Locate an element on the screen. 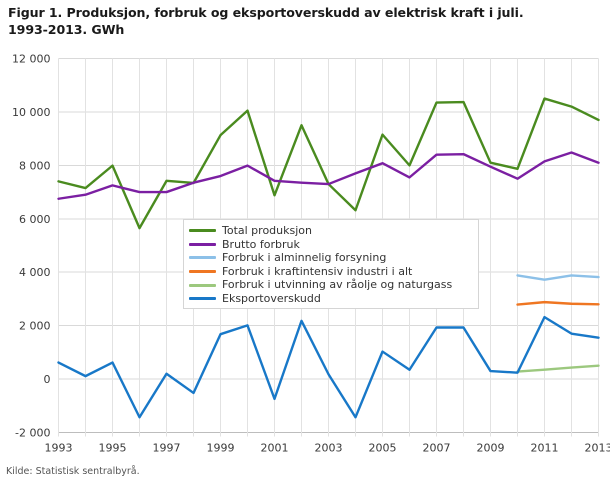 The image size is (610, 488). y-axis-tick-label: 8 000 is located at coordinates (35, 165).